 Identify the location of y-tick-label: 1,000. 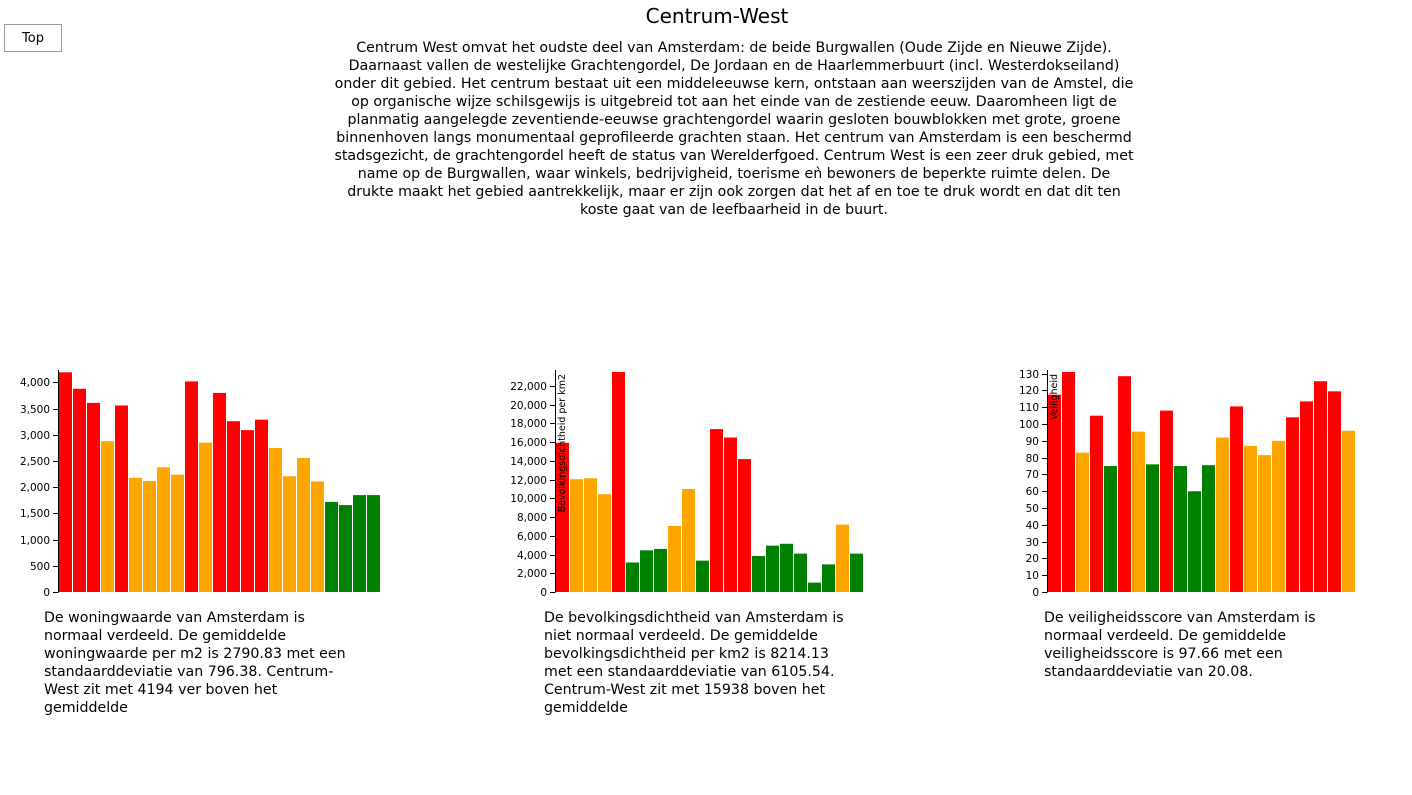
(35, 541).